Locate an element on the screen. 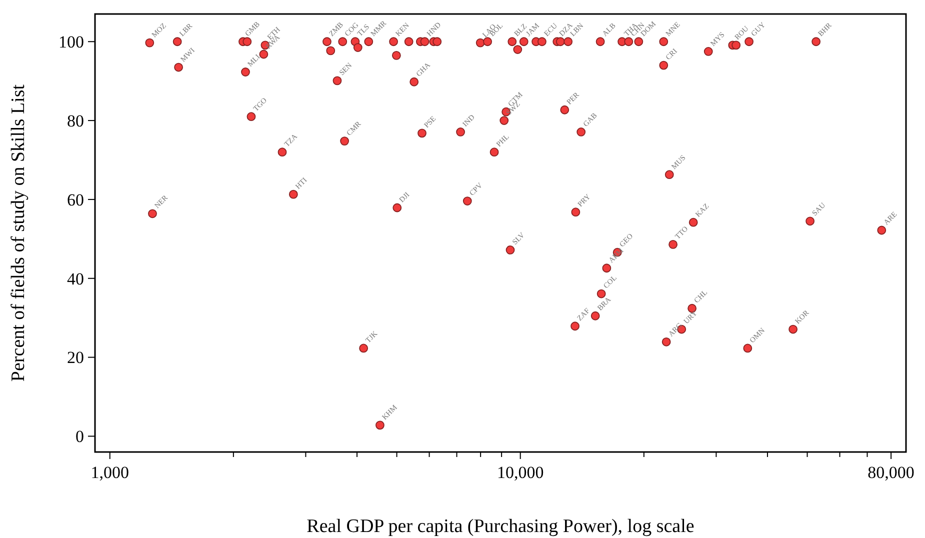  y-tick-label: 0 is located at coordinates (80, 436).